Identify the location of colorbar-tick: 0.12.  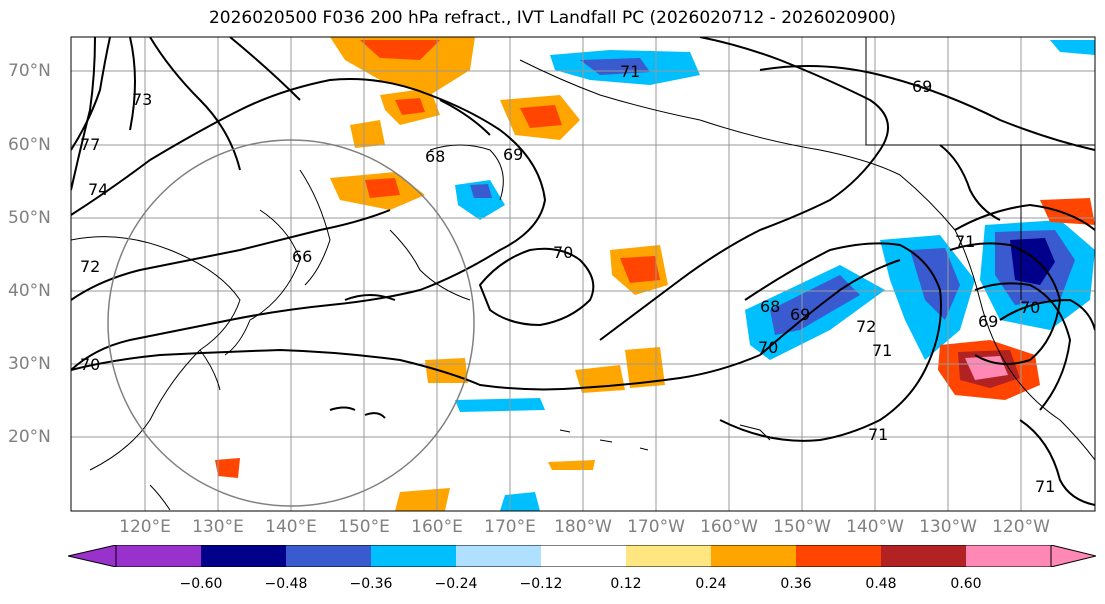
(626, 584).